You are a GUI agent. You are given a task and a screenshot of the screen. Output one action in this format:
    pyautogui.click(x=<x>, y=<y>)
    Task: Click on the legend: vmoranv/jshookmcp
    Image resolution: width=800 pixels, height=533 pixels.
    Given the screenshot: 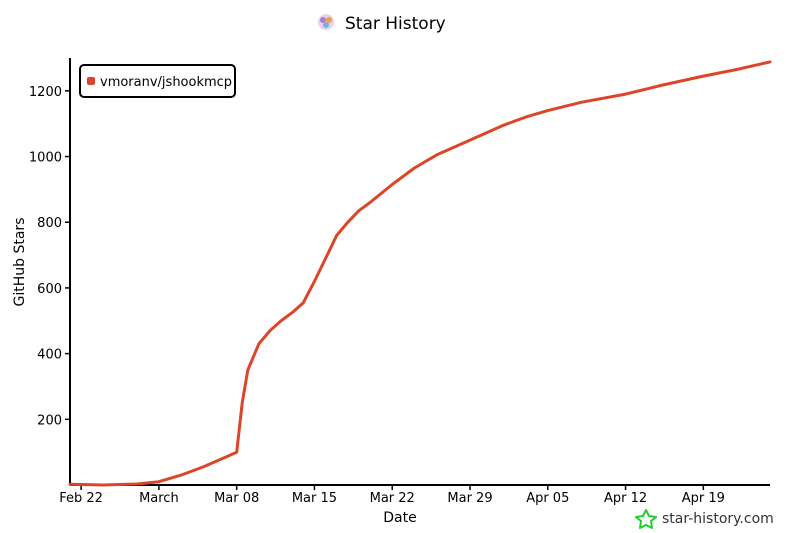 What is the action you would take?
    pyautogui.click(x=157, y=81)
    